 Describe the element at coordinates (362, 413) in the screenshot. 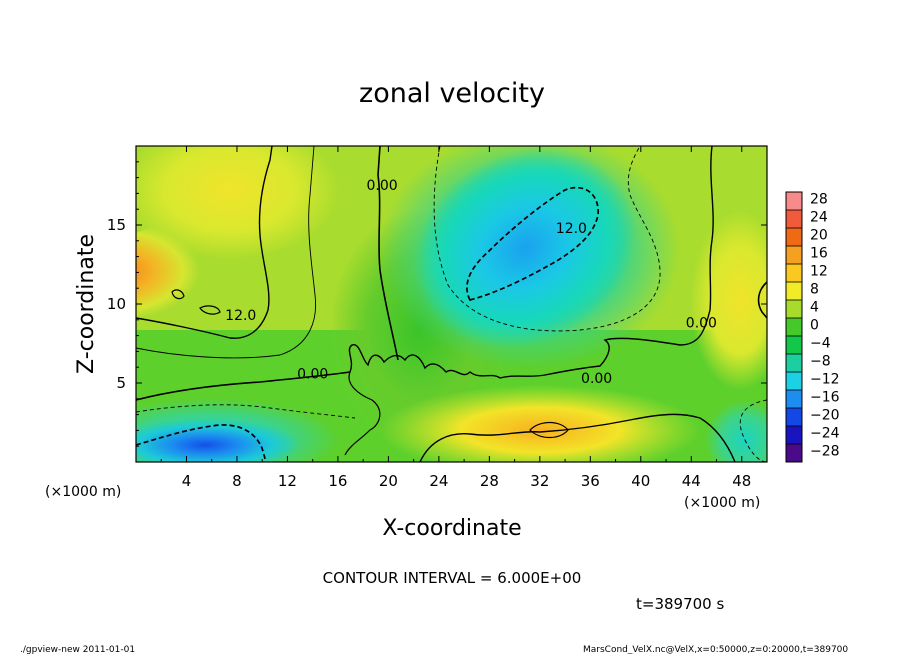

I see `contour-0-lower-wiggle` at that location.